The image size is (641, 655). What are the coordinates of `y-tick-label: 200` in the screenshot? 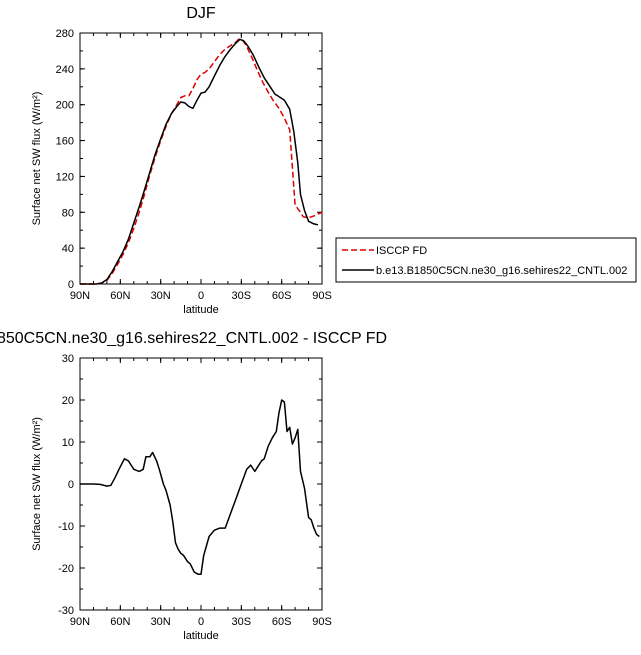 It's located at (65, 106).